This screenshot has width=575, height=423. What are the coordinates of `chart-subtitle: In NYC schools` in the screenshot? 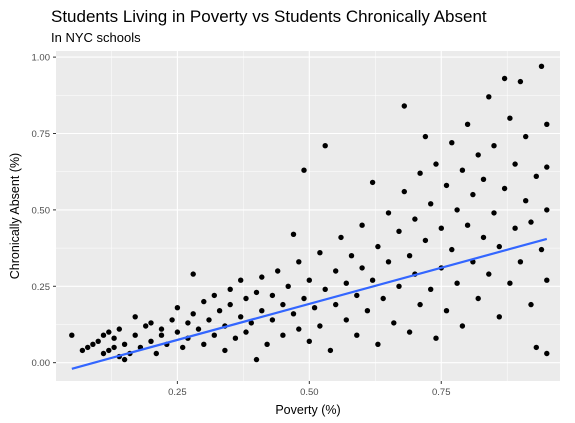 It's located at (96, 37).